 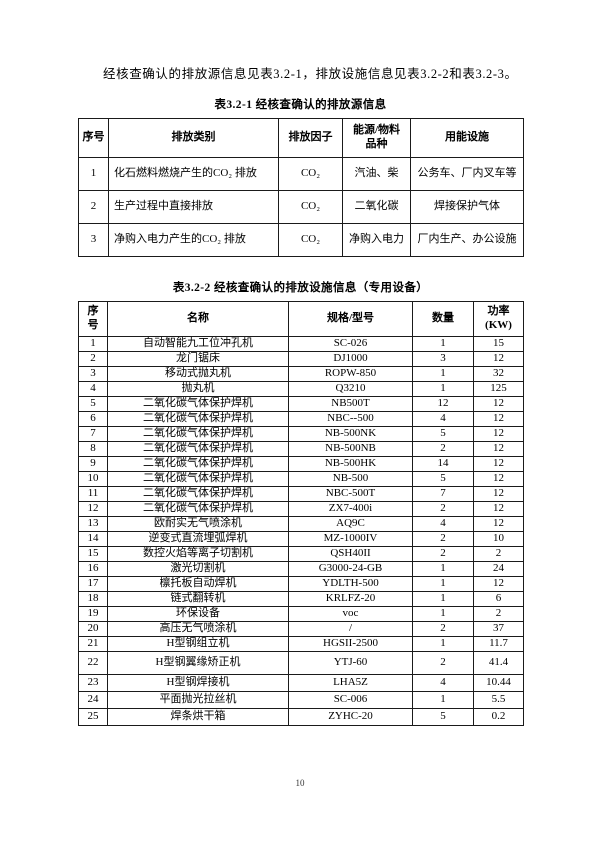 What do you see at coordinates (198, 373) in the screenshot?
I see `table-cell: 移动式抛丸机` at bounding box center [198, 373].